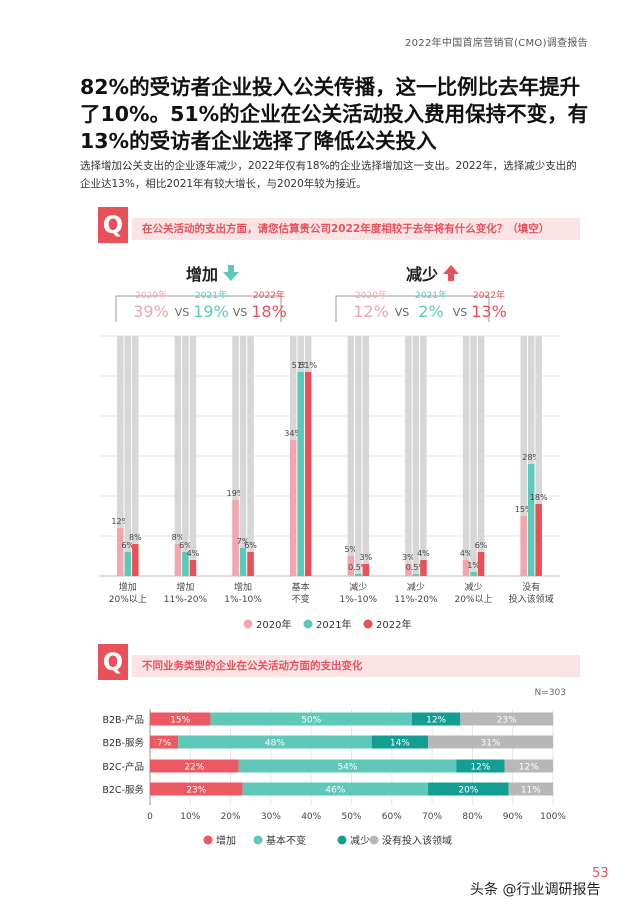  Describe the element at coordinates (150, 817) in the screenshot. I see `x-tick-label: 0` at that location.